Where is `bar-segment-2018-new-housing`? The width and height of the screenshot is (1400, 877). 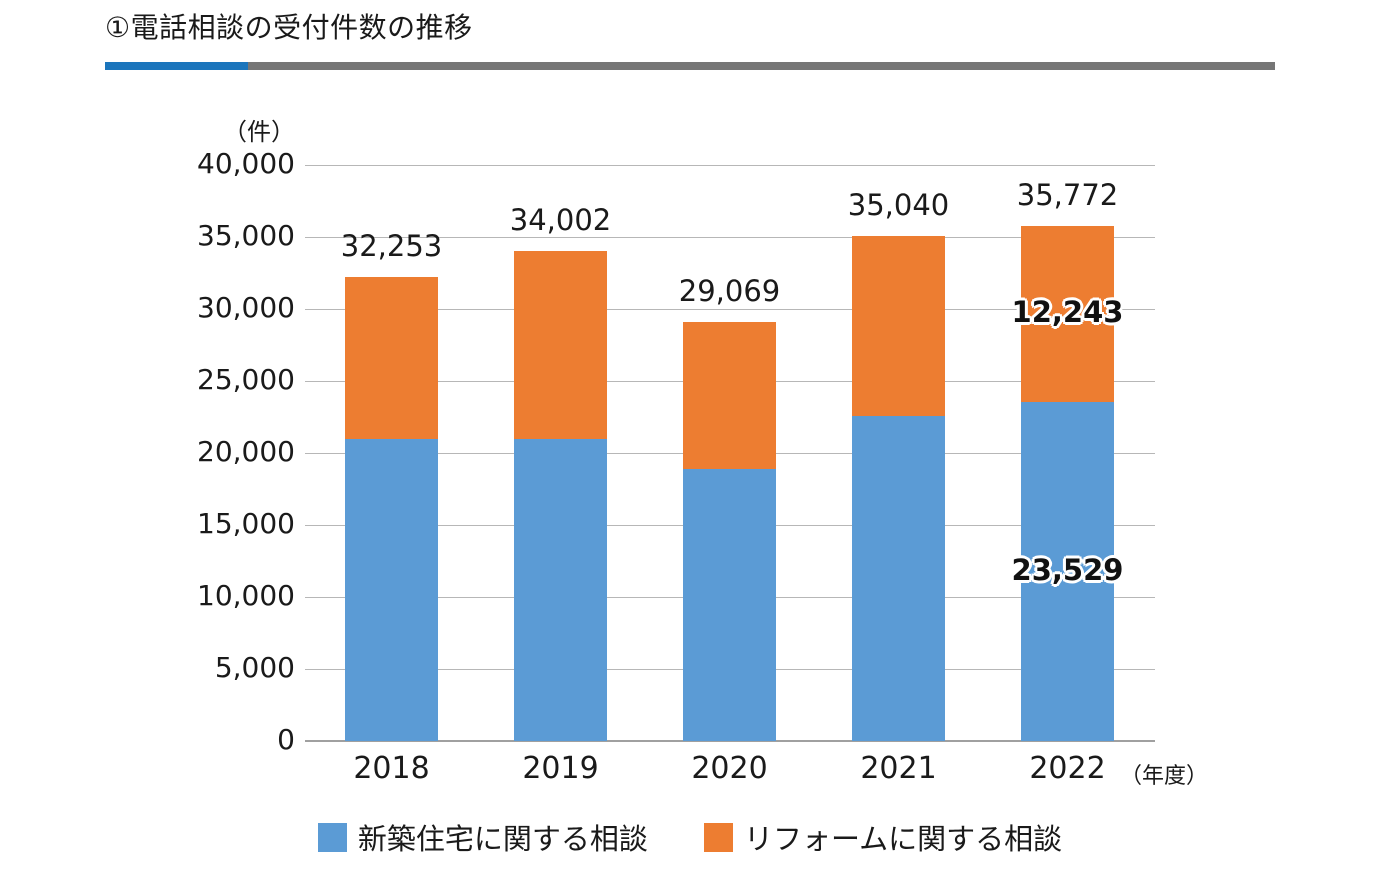
bar-segment-2018-new-housing is located at coordinates (391, 589).